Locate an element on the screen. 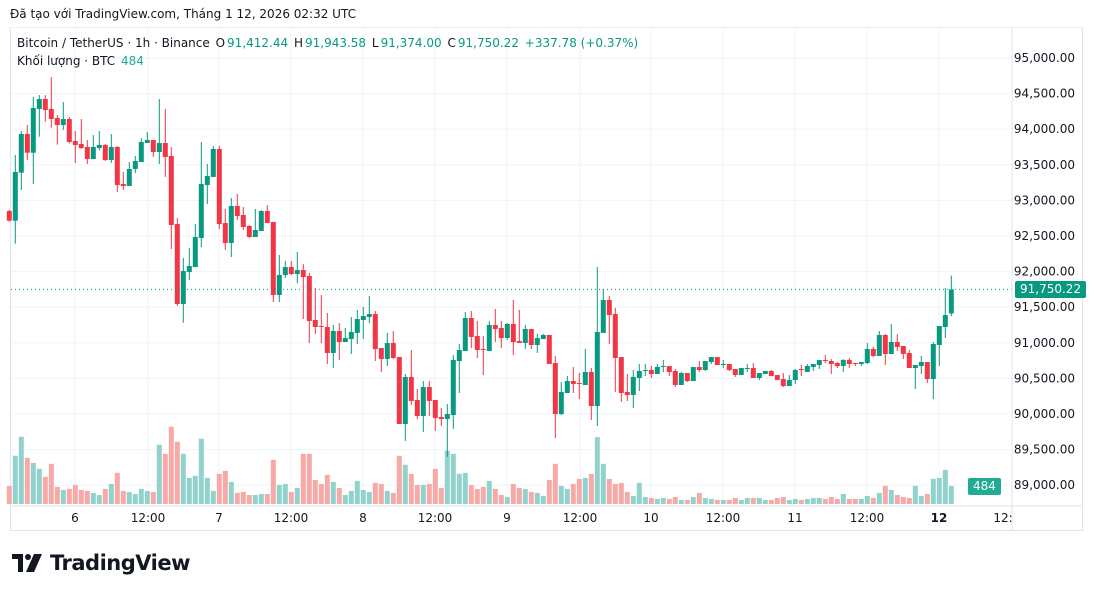 The width and height of the screenshot is (1094, 592). price-tick-label: 92,500.00 is located at coordinates (1044, 236).